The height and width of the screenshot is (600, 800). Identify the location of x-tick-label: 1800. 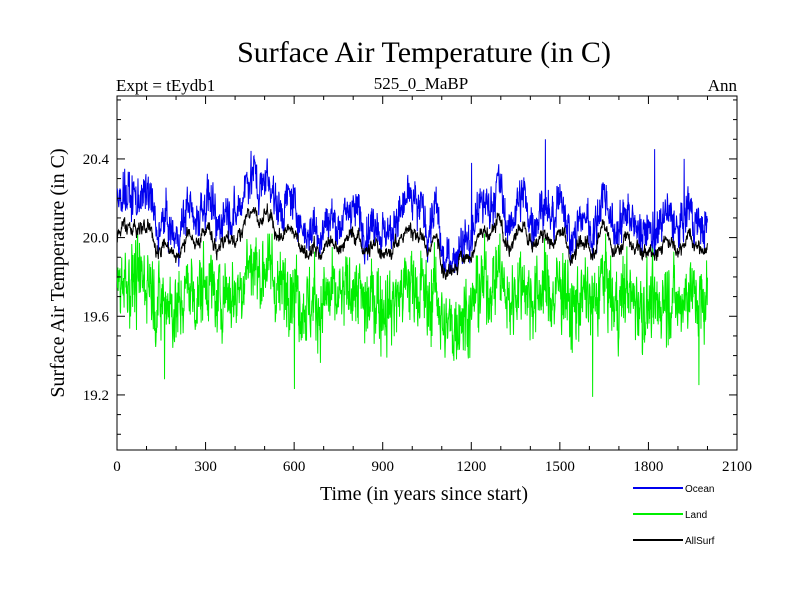
(648, 467).